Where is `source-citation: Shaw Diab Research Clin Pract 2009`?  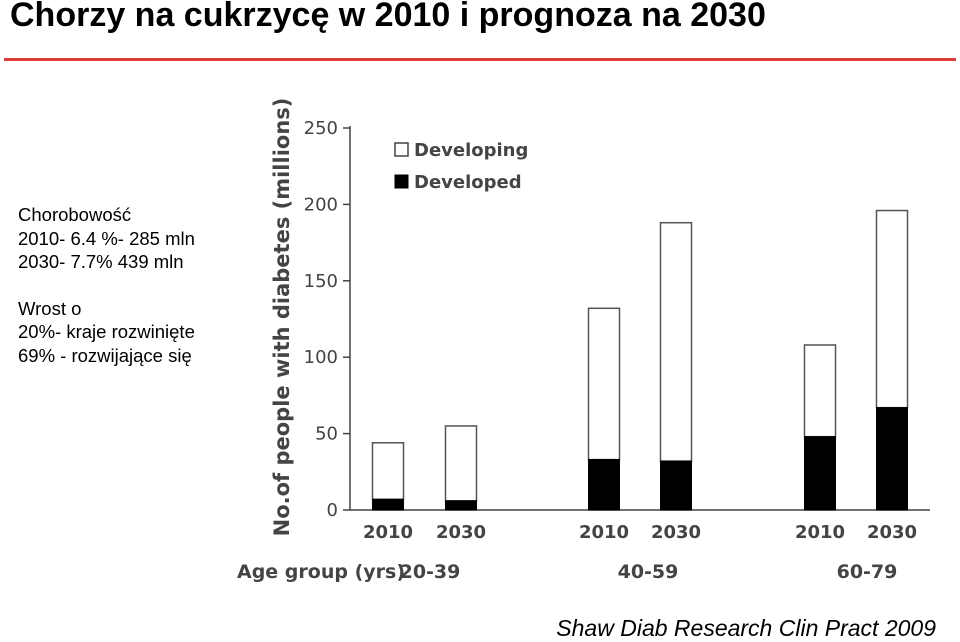 source-citation: Shaw Diab Research Clin Pract 2009 is located at coordinates (746, 628).